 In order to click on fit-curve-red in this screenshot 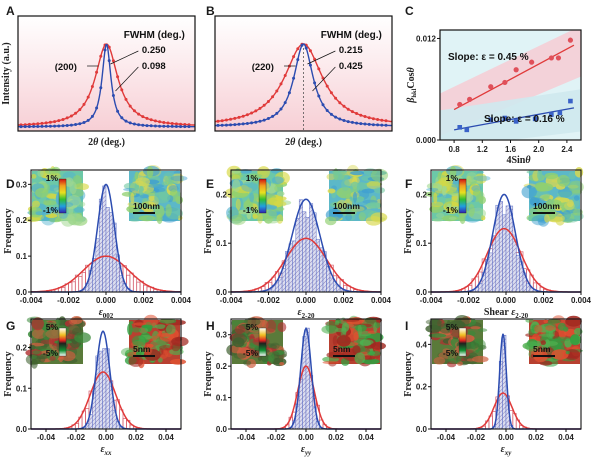, I will do `click(306, 265)`.